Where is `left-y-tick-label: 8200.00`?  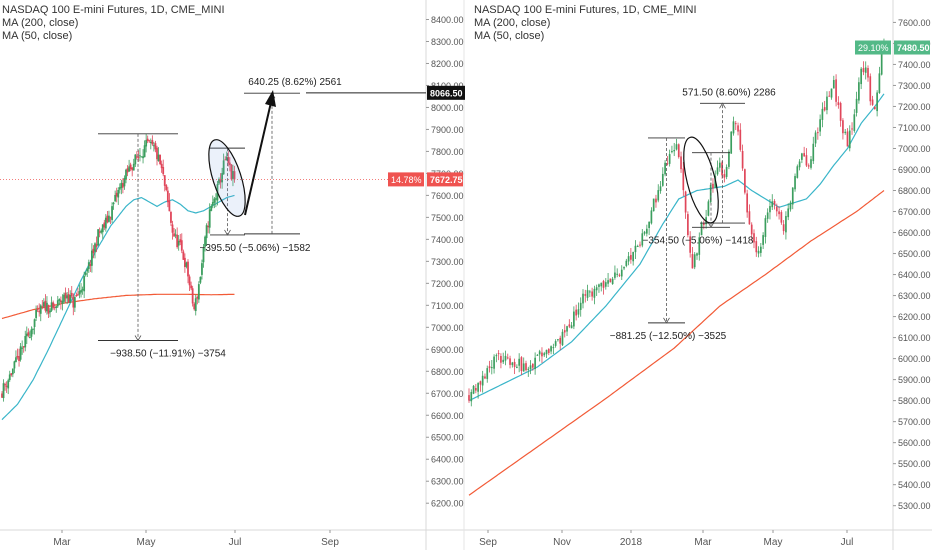 left-y-tick-label: 8200.00 is located at coordinates (447, 64).